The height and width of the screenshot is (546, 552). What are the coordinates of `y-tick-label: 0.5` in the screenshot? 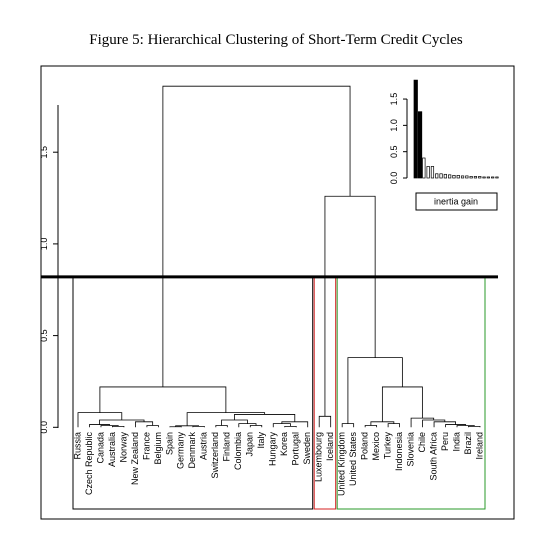 It's located at (44, 335).